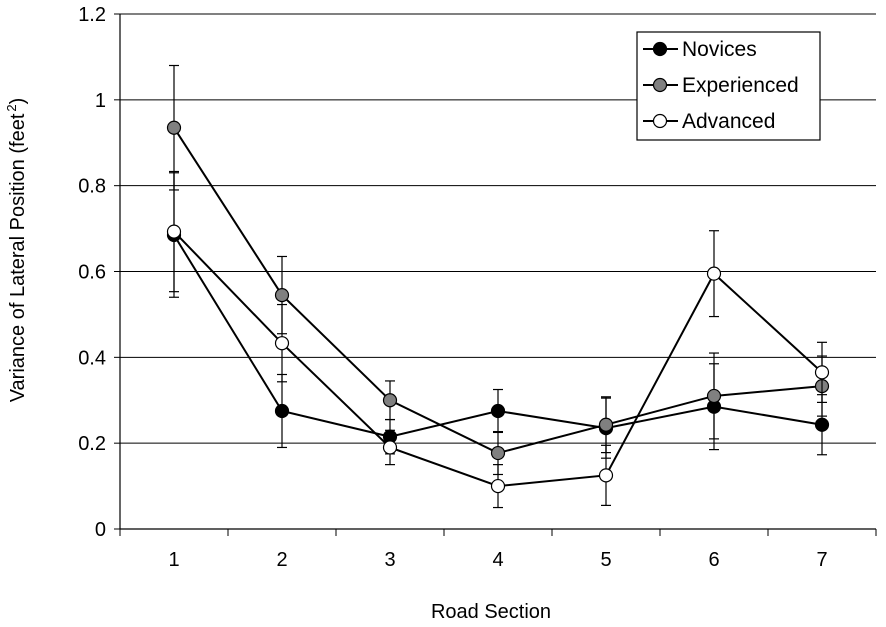 This screenshot has height=627, width=886. I want to click on legend: Novices Experienced Advanced, so click(728, 86).